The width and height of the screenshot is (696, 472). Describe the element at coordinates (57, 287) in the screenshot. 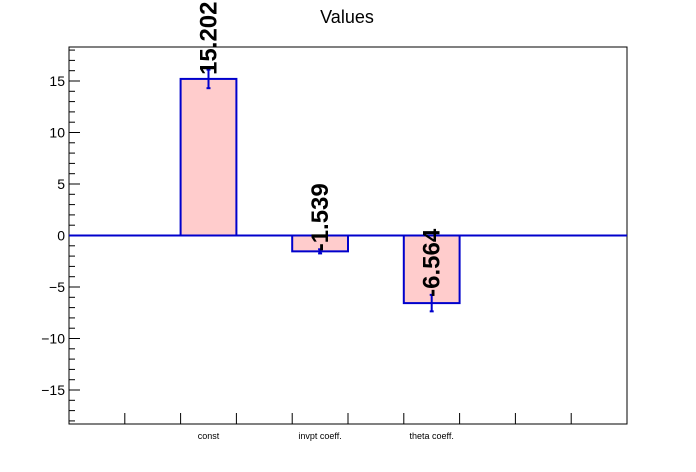

I see `y-tick-label: −5` at that location.